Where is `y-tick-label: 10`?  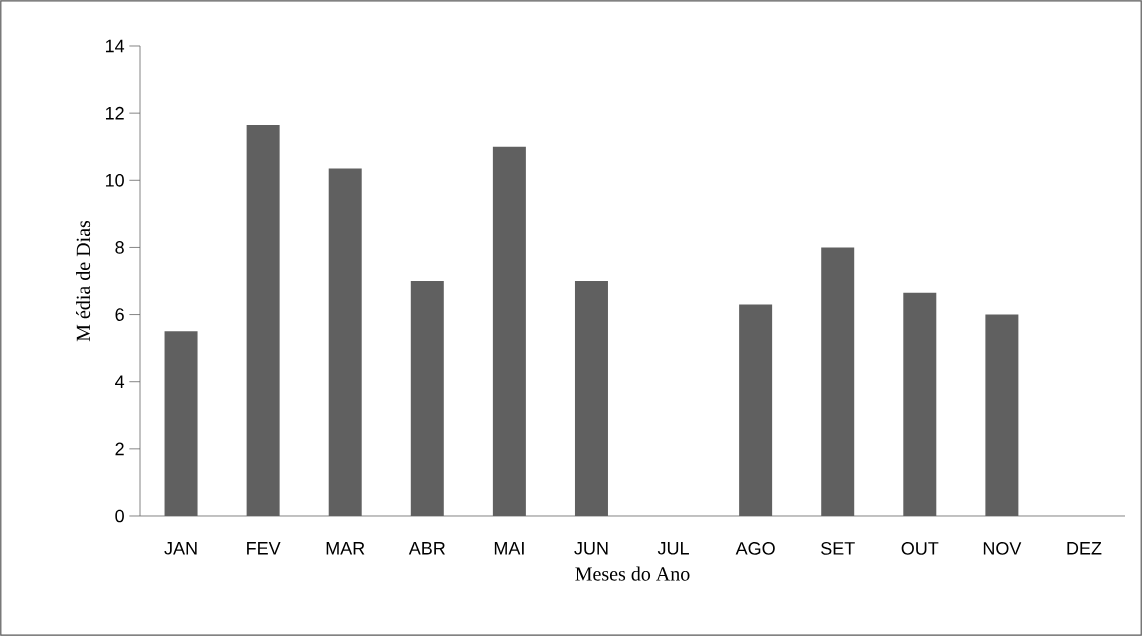 y-tick-label: 10 is located at coordinates (114, 180).